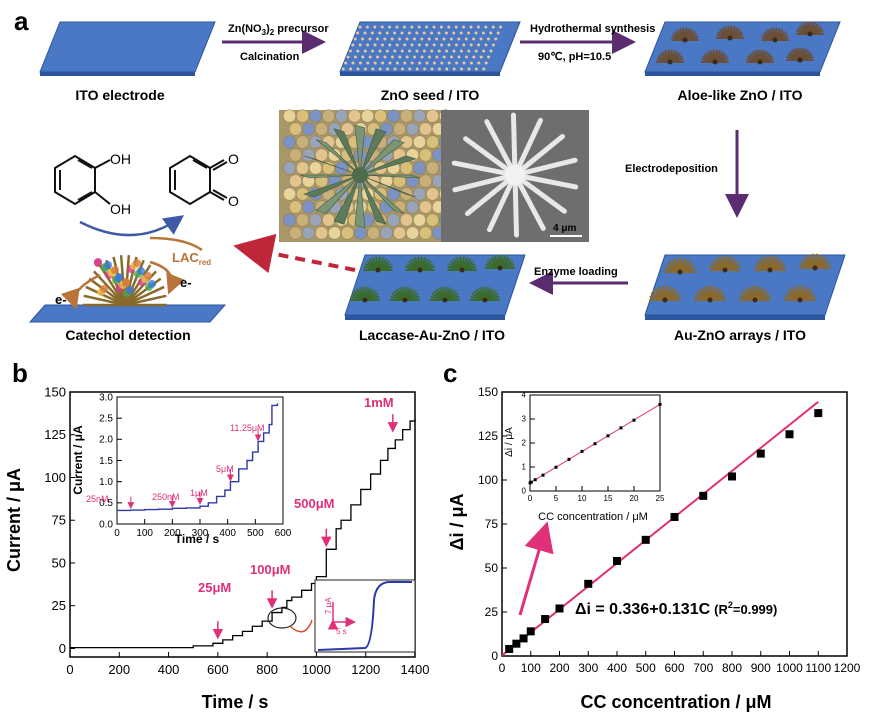 This screenshot has height=722, width=869. Describe the element at coordinates (120, 209) in the screenshot. I see `oh-label-2: OH` at that location.